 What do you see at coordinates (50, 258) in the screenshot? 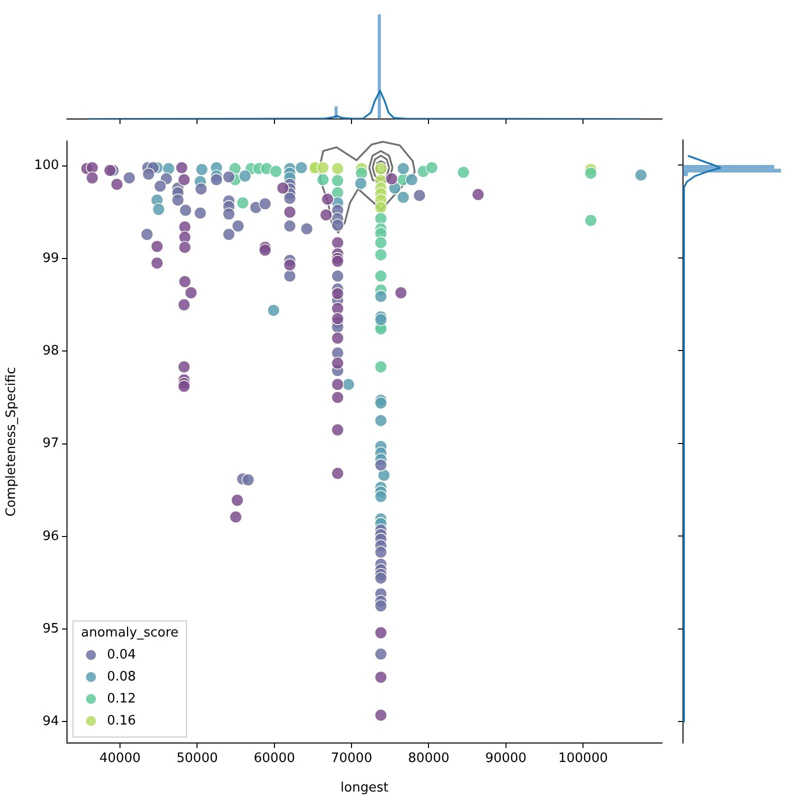
I see `y-tick-label: 99` at bounding box center [50, 258].